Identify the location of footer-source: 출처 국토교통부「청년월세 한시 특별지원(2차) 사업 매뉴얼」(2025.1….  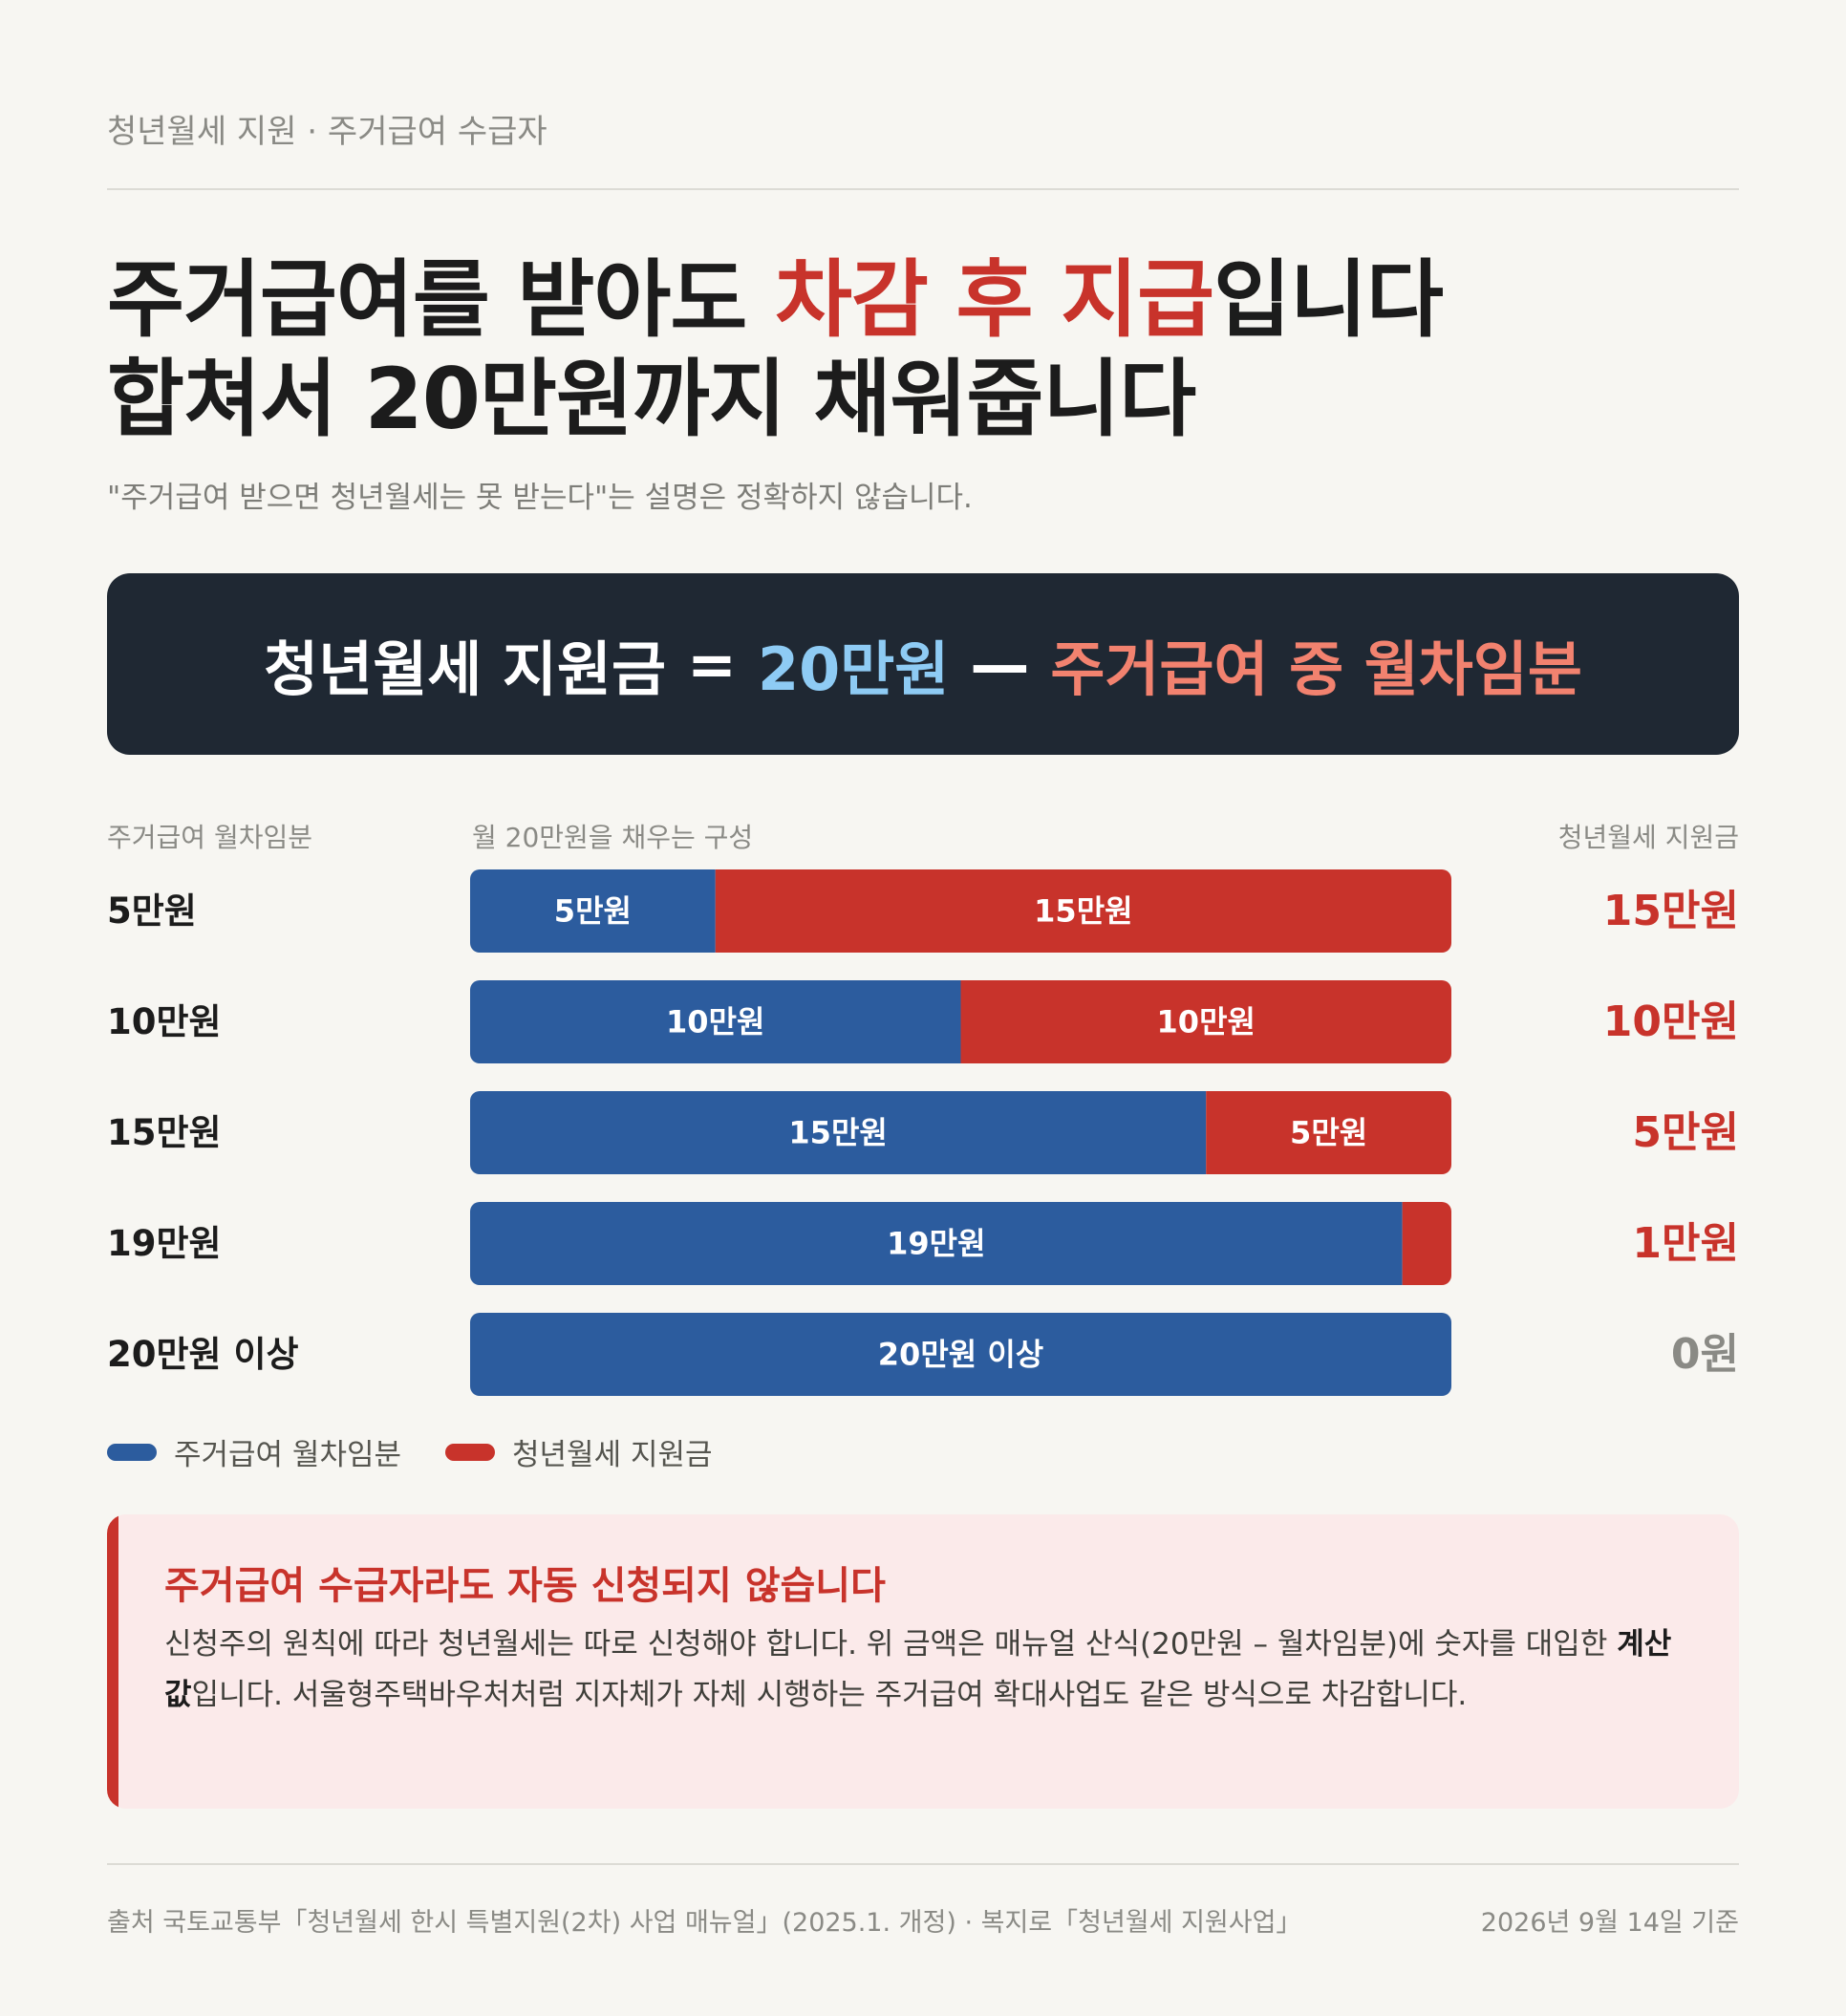
(704, 1923).